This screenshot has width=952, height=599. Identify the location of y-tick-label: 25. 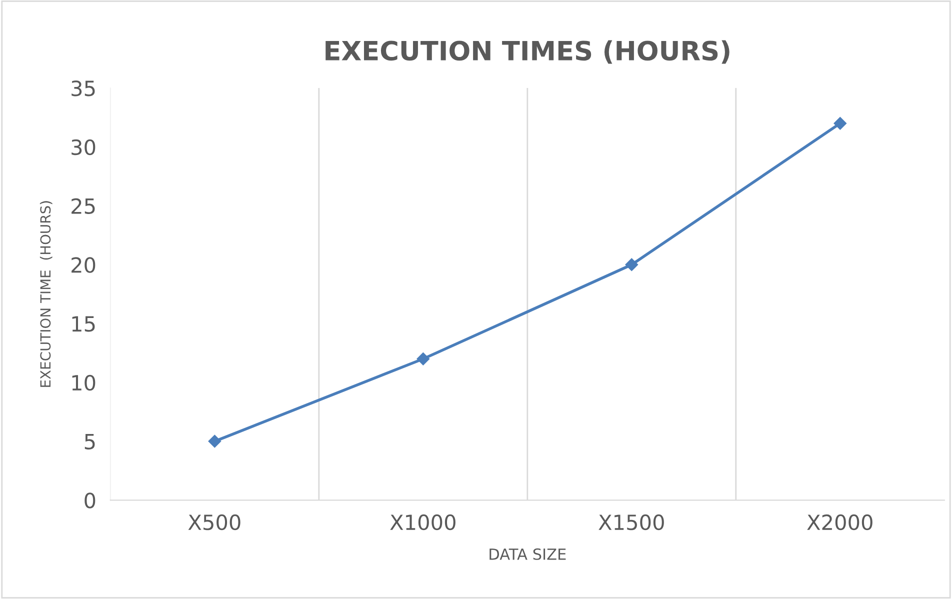
(83, 206).